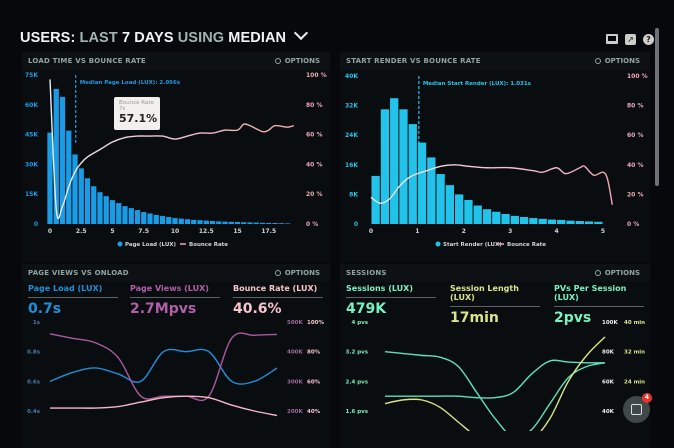 The width and height of the screenshot is (674, 448). I want to click on y-tick-label: 30K, so click(31, 164).